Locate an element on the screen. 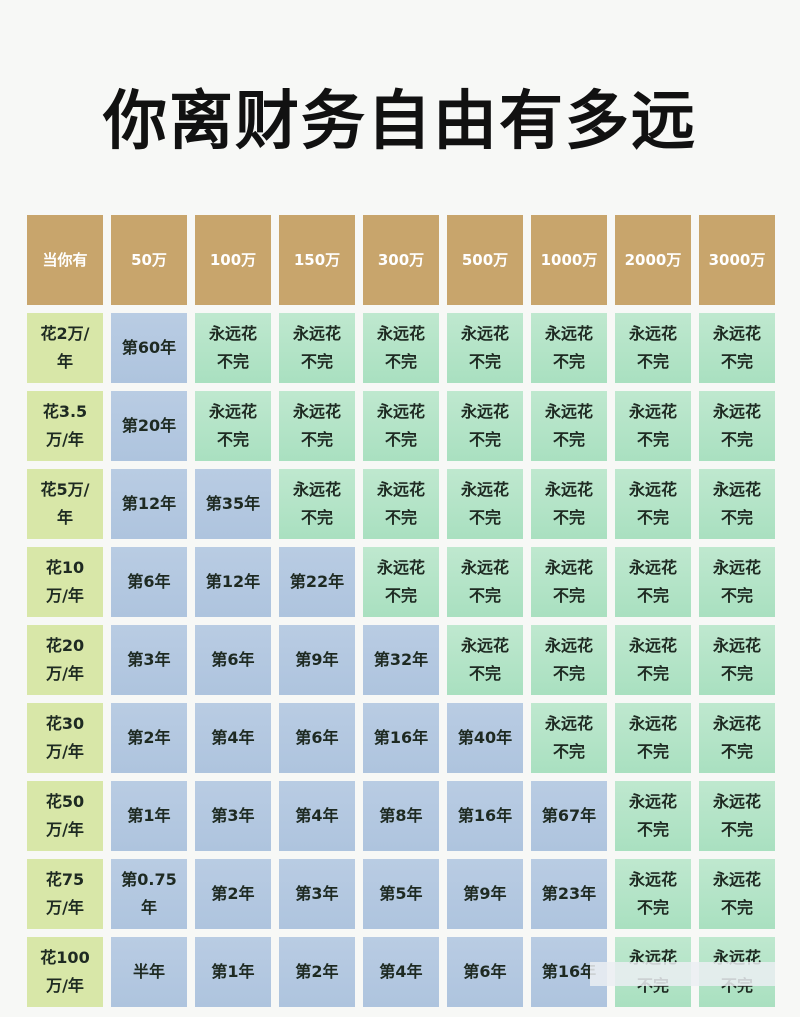  year-cell: 第8年 is located at coordinates (401, 816).